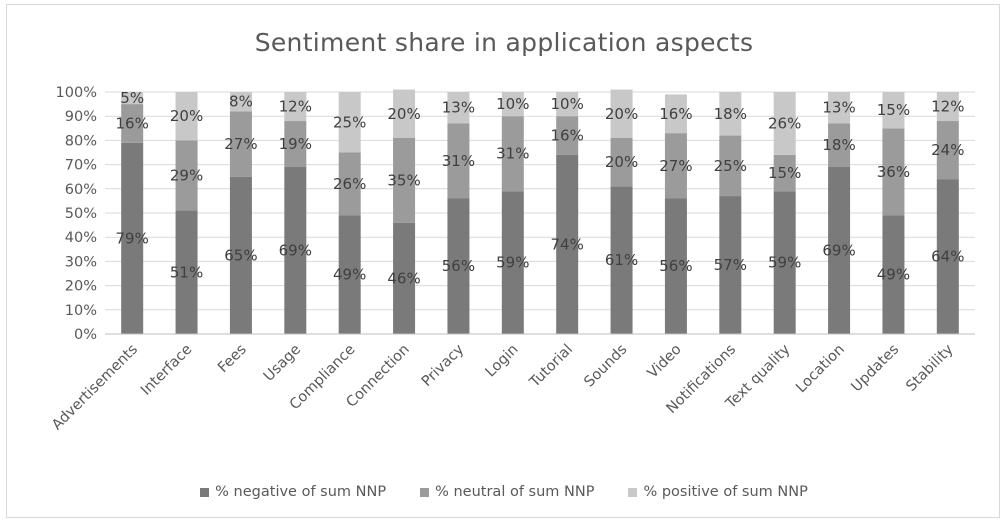  I want to click on category-label: Advertisements, so click(95, 388).